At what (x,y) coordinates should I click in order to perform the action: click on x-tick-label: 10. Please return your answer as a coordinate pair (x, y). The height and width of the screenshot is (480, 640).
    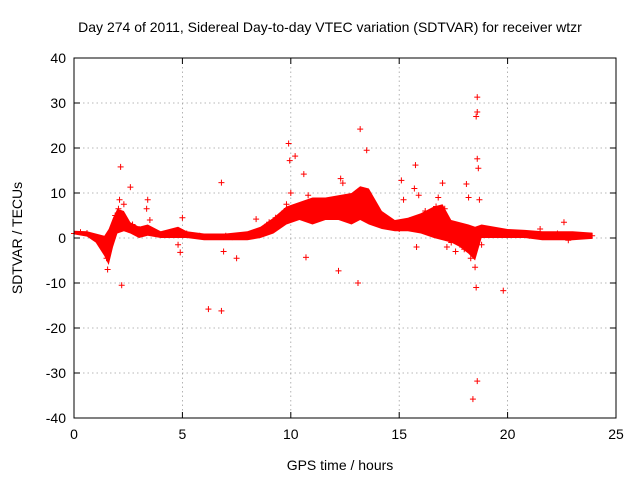
    Looking at the image, I should click on (291, 434).